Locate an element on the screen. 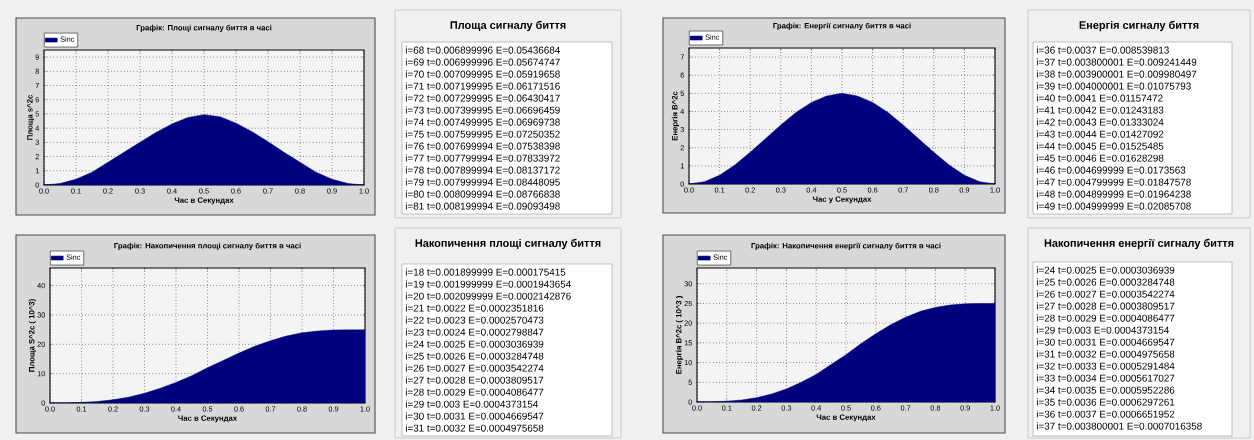 This screenshot has height=440, width=1254. text: i=76 t=0.007699994 E=0.07538398 is located at coordinates (482, 146).